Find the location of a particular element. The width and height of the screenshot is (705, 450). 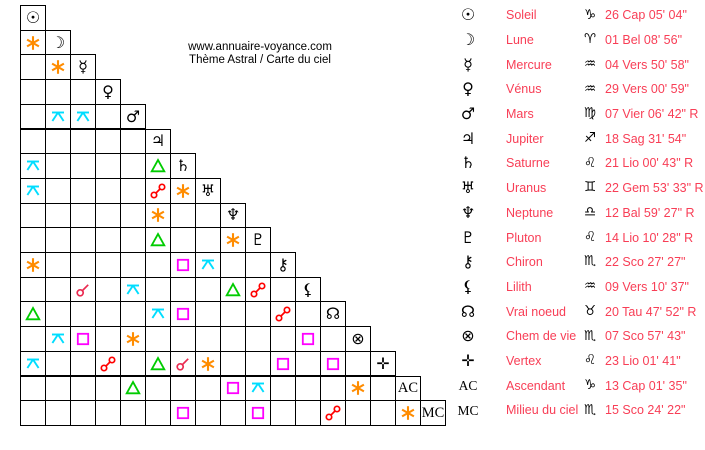

planet-cell-lilith: ⚸ is located at coordinates (308, 289).